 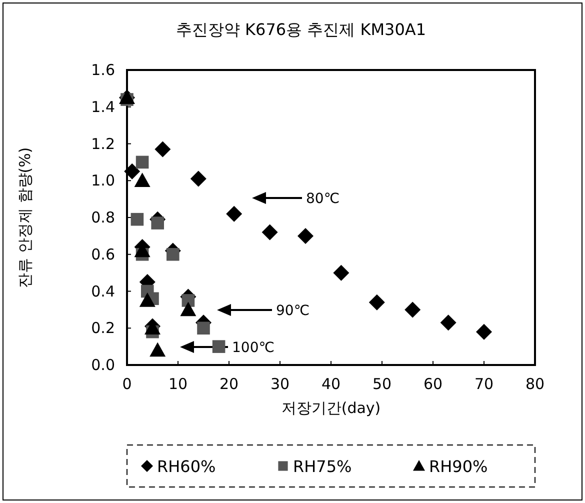 What do you see at coordinates (301, 29) in the screenshot?
I see `chart-title: 추진장약 K676용 추진제 KM30A1` at bounding box center [301, 29].